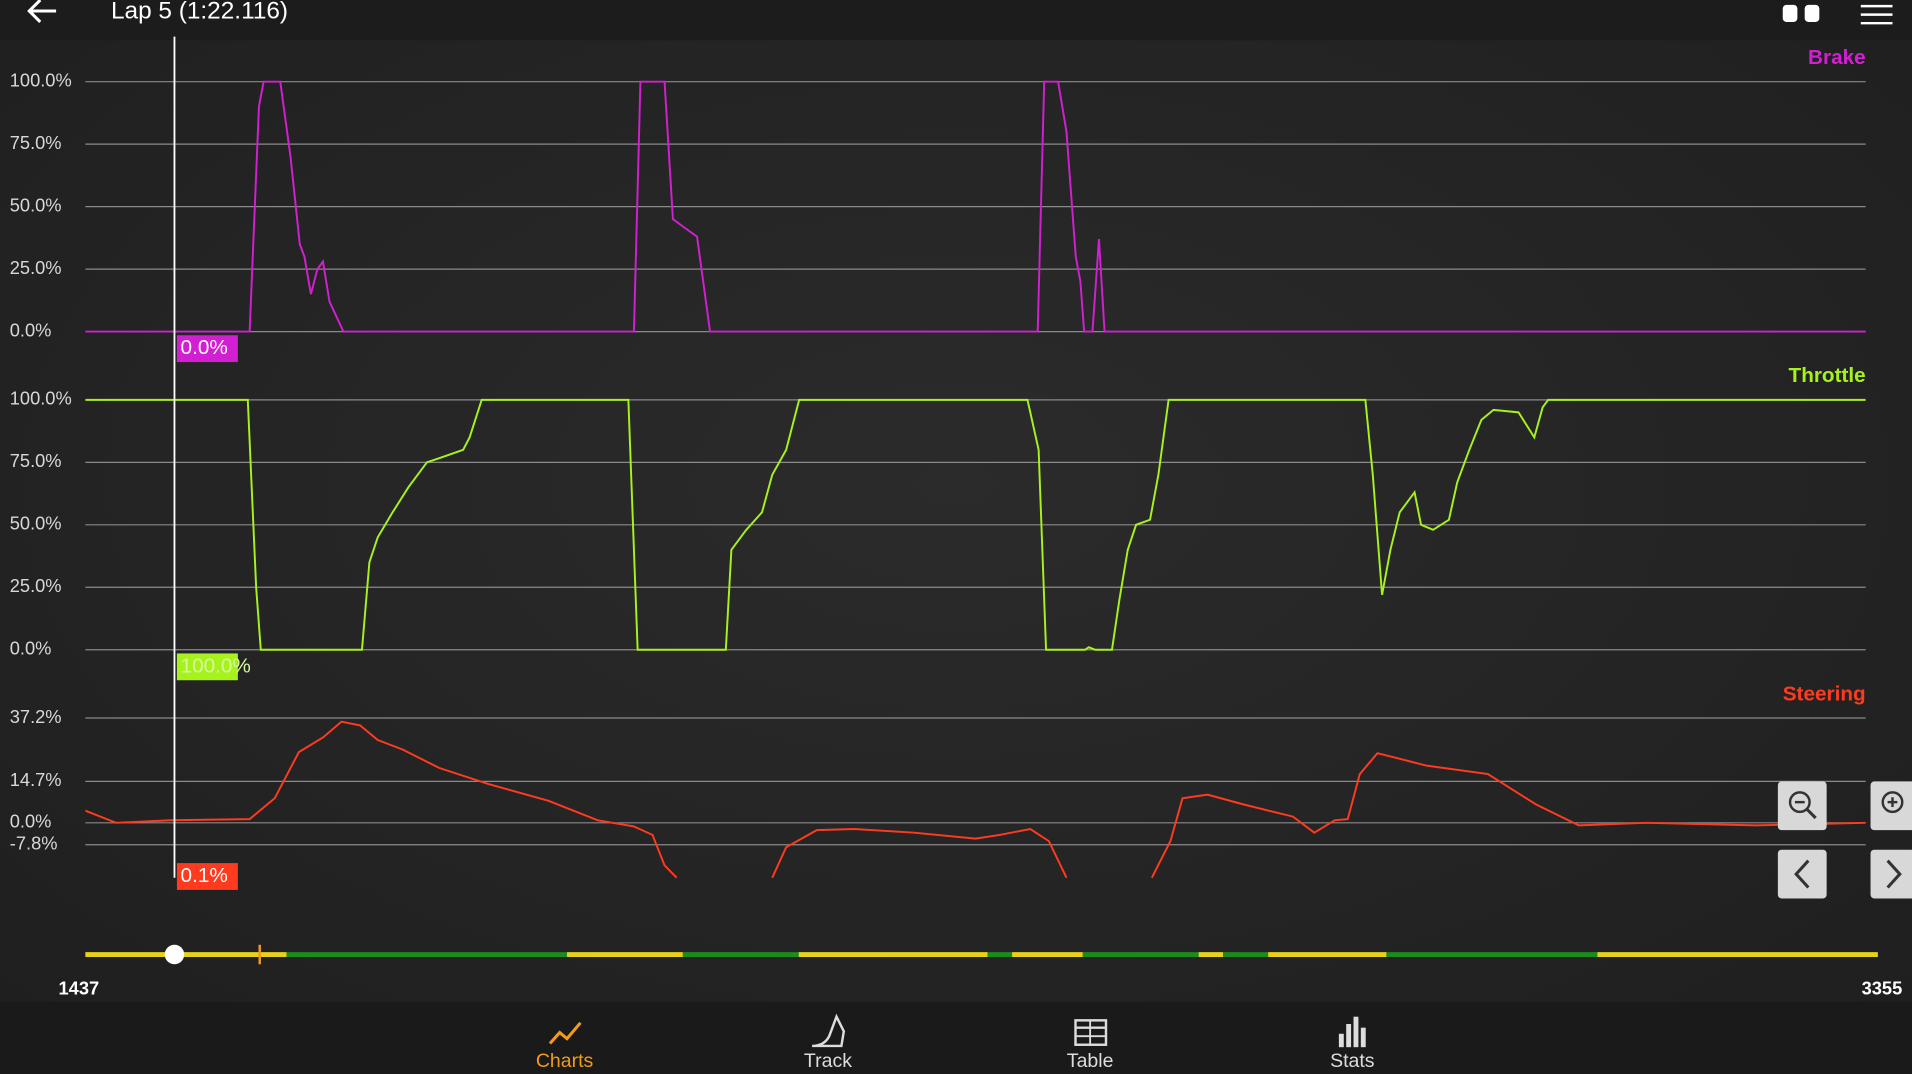 This screenshot has height=1074, width=1912. What do you see at coordinates (981, 954) in the screenshot?
I see `lap-progress-bar` at bounding box center [981, 954].